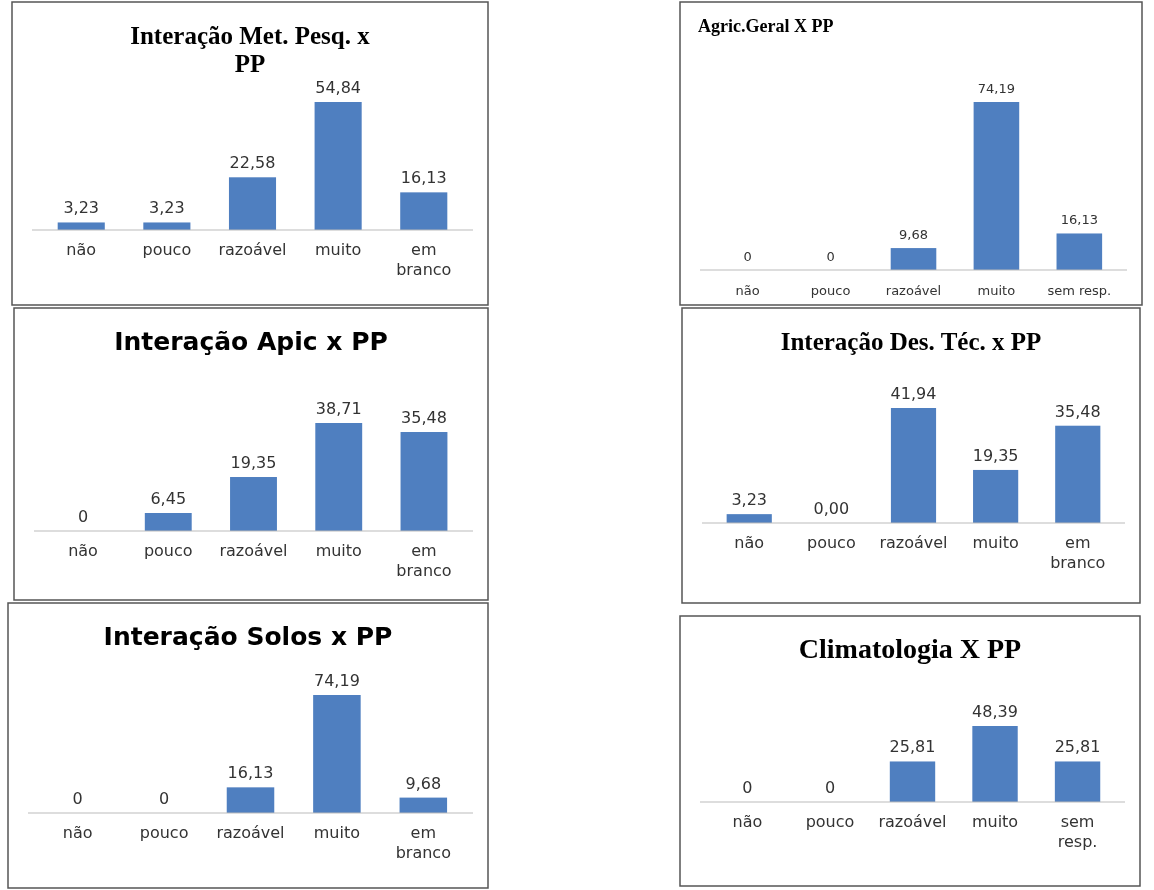 Image resolution: width=1154 pixels, height=890 pixels. Describe the element at coordinates (338, 87) in the screenshot. I see `data-label: 54,84` at that location.